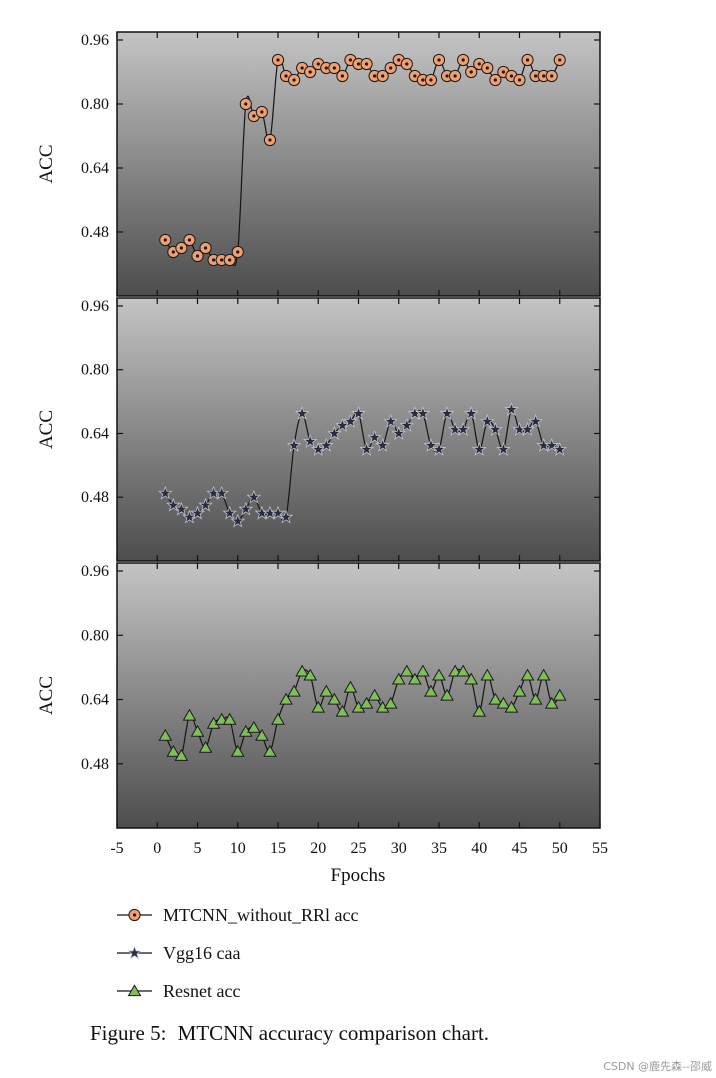 Image resolution: width=716 pixels, height=1078 pixels. I want to click on x-tick-label: 45, so click(520, 848).